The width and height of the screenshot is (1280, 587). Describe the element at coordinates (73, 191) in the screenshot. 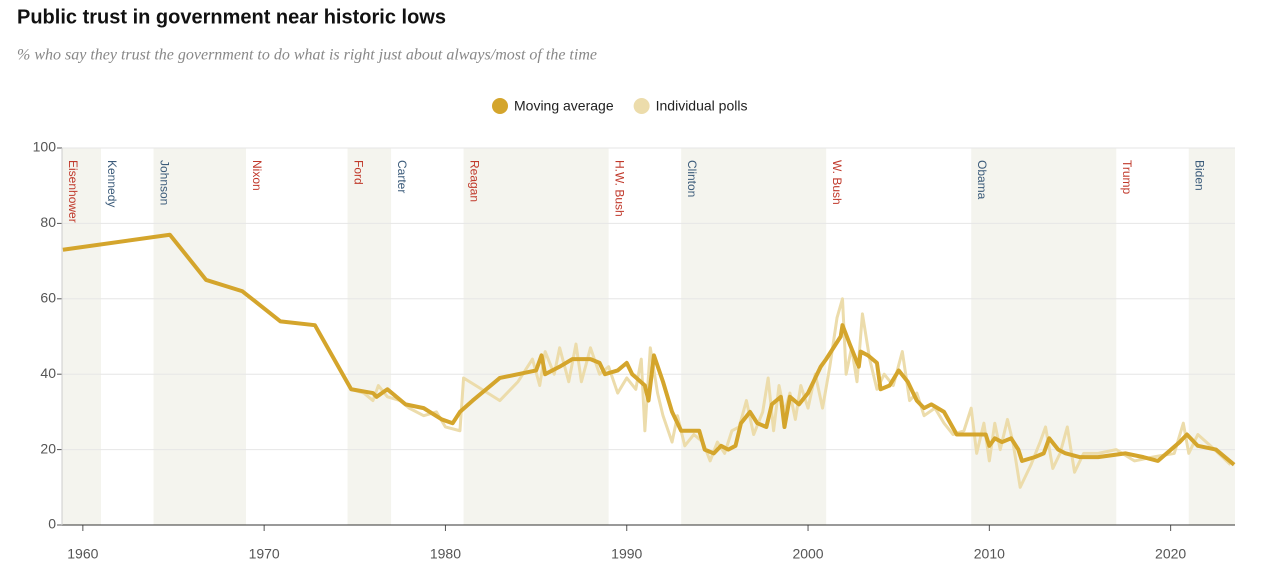

I see `president-label: Eisenhower` at that location.